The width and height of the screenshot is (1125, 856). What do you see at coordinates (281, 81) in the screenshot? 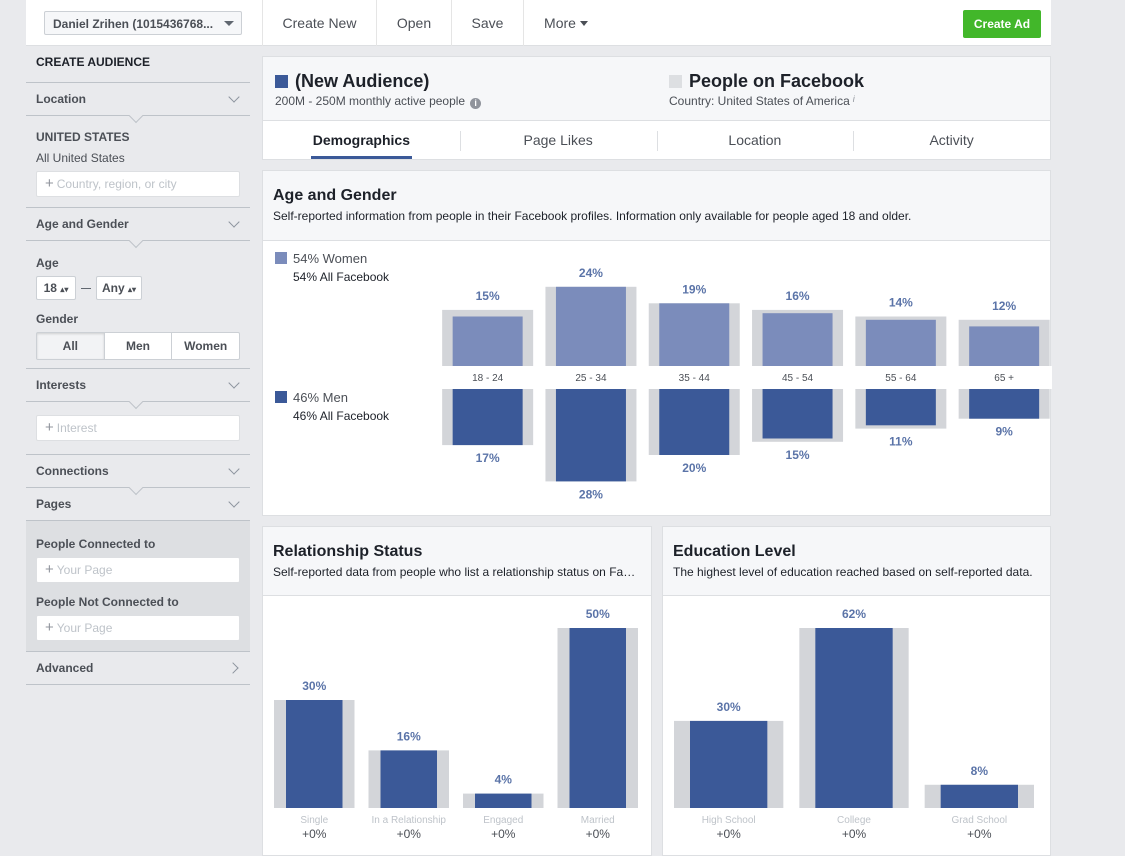
I see `audience-color-square` at bounding box center [281, 81].